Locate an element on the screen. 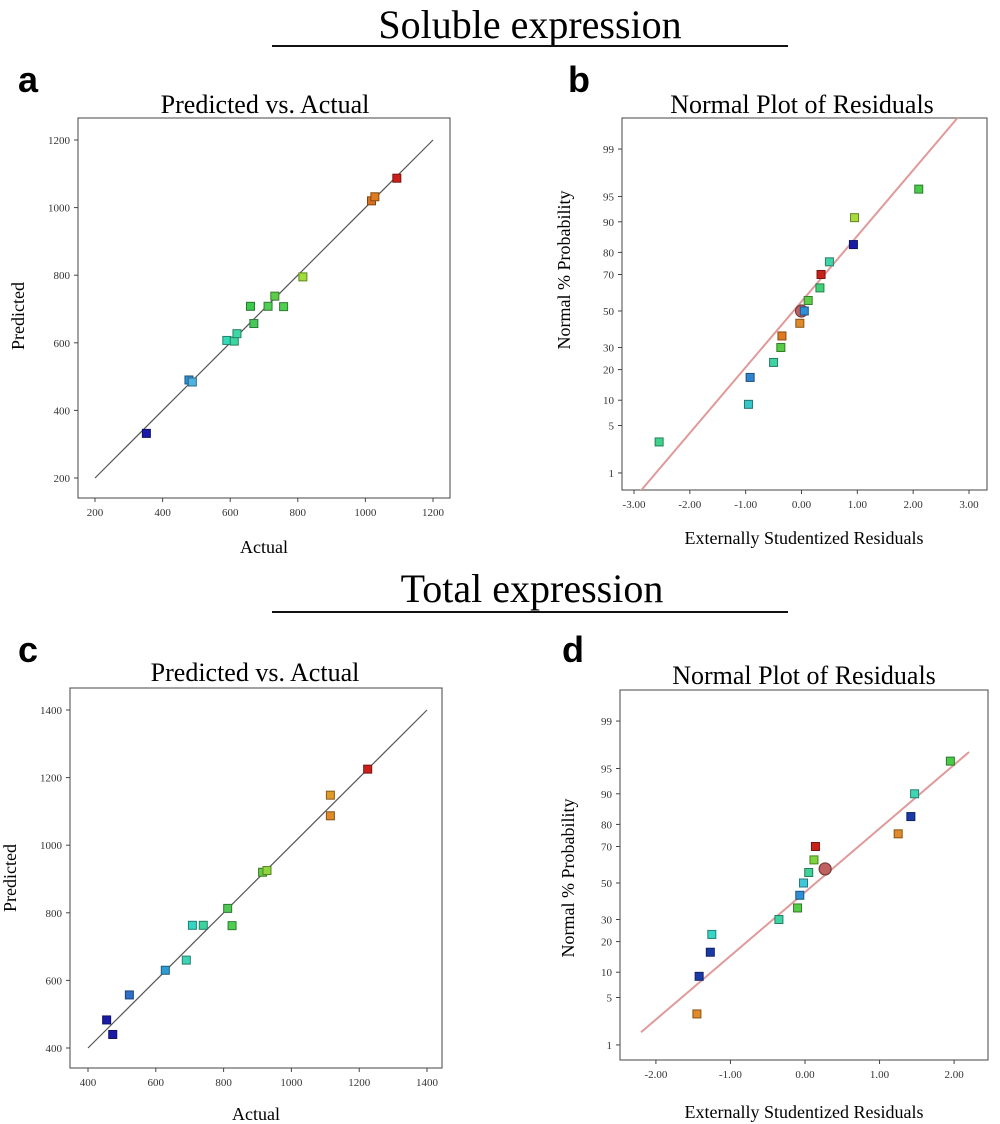 The image size is (1000, 1124). panel-d-ytick-label: 5 is located at coordinates (610, 999).